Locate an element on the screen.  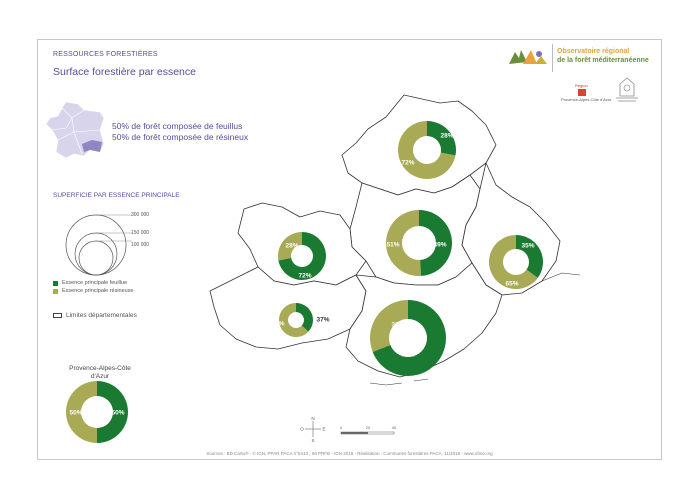
department-2-donut: 28% 72% is located at coordinates (427, 150).